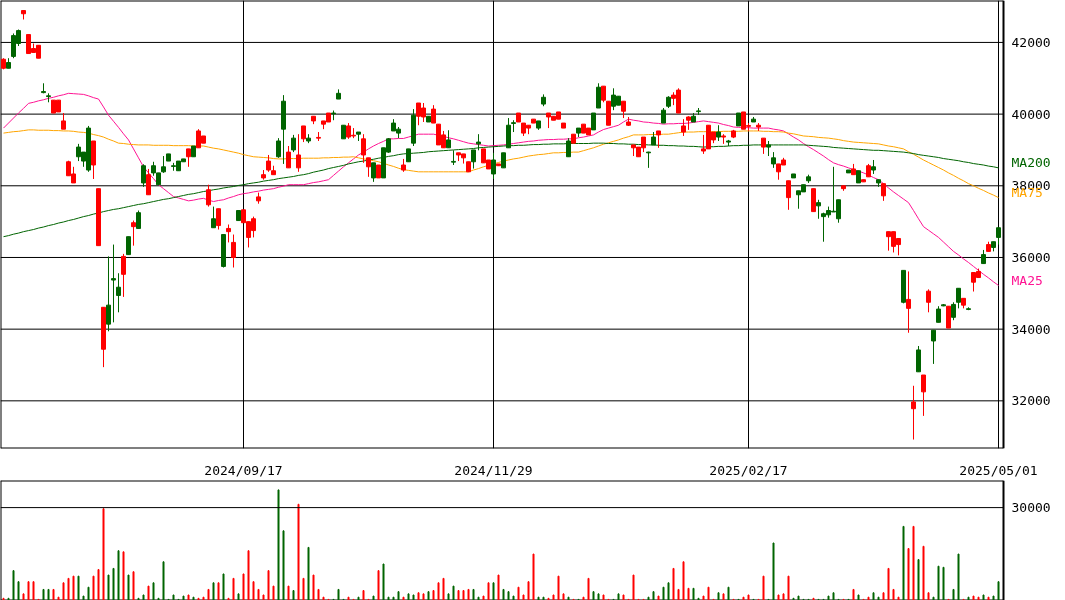  I want to click on y-tick-label: 42000, so click(1031, 42).